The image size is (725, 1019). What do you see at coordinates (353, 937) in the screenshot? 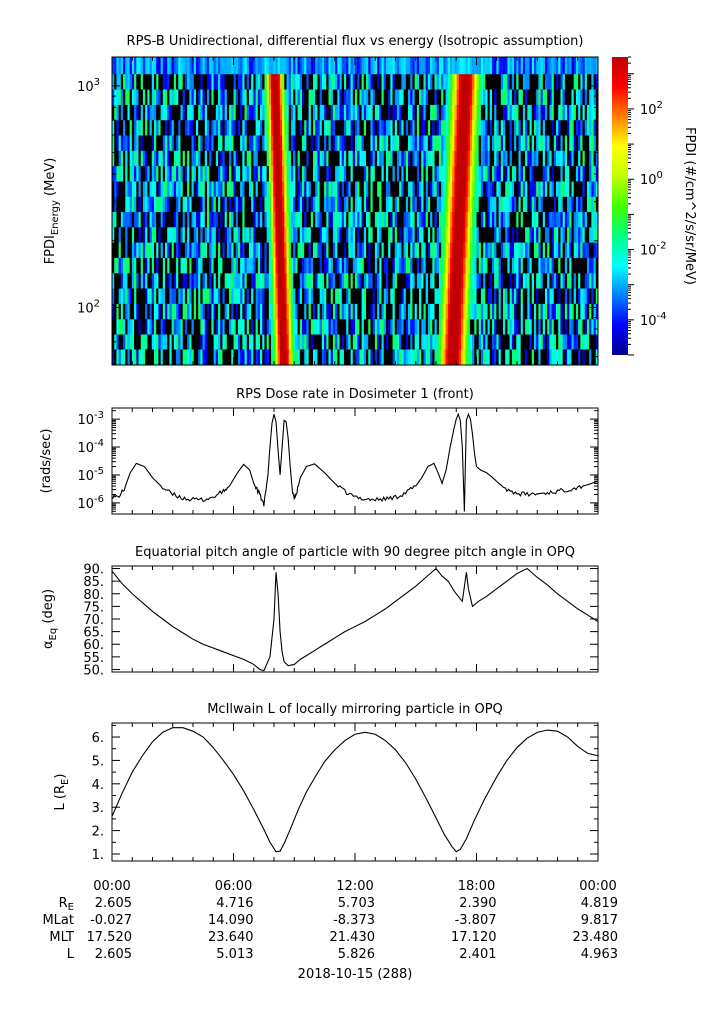
I see `ephemeris-value: 21.430` at bounding box center [353, 937].